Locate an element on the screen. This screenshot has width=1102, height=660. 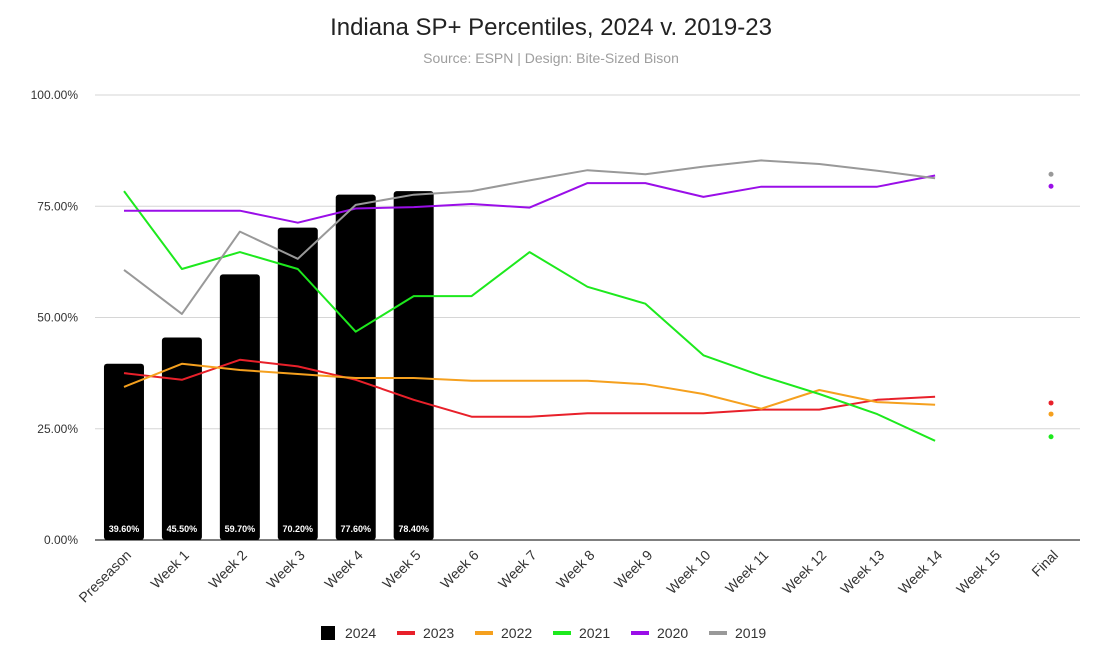
legend-label: 2019 is located at coordinates (750, 633).